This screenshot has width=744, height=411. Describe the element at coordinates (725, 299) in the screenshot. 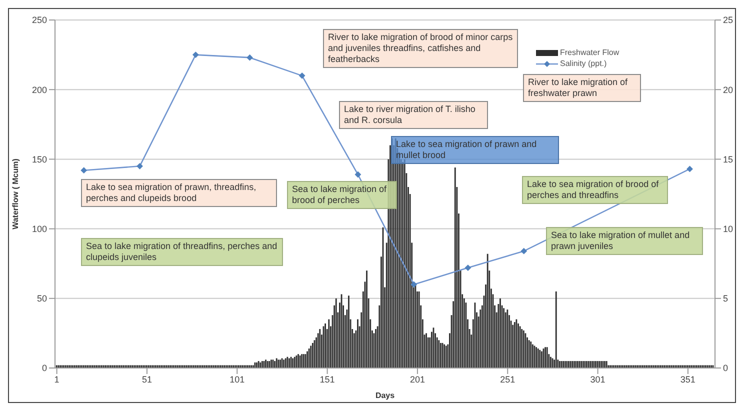

I see `y2-tick-label: 5` at that location.